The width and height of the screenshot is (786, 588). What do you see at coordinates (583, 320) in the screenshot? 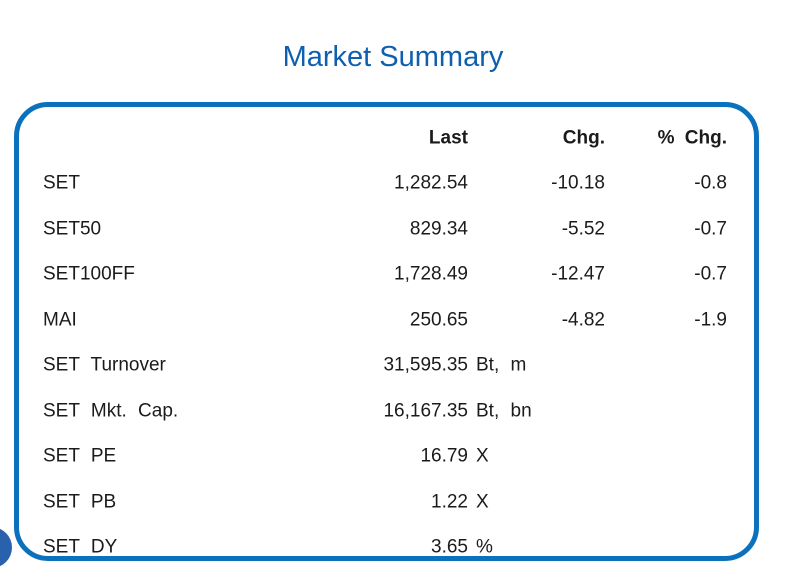
I see `row-chg-value: -4.82` at bounding box center [583, 320].